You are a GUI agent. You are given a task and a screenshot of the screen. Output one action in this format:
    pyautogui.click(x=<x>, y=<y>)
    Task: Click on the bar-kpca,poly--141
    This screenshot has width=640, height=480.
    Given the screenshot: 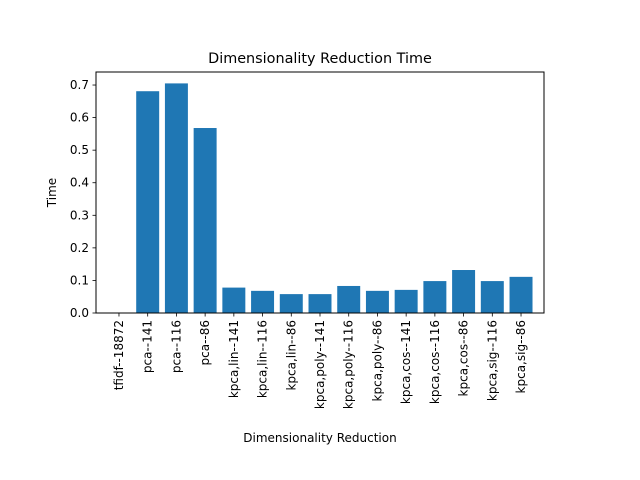 What is the action you would take?
    pyautogui.click(x=320, y=303)
    